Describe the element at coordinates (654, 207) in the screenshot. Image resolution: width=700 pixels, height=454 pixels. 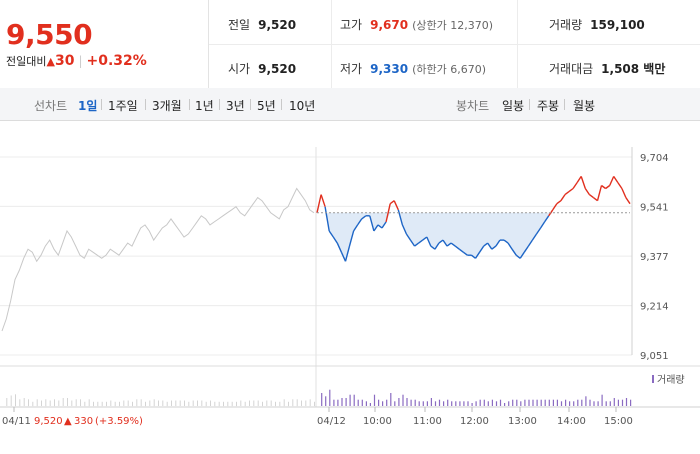
I see `y-tick-label: 9,541` at that location.